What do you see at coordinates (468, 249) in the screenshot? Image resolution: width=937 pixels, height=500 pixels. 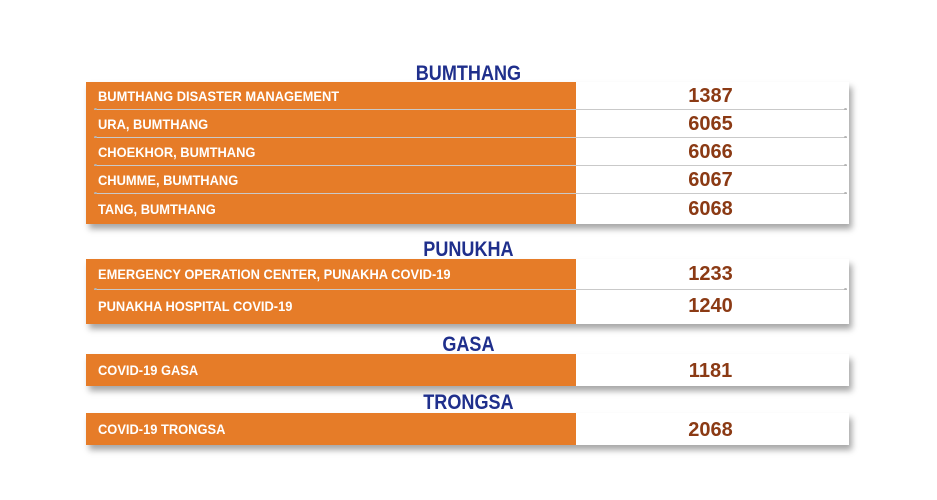 I see `section-title-punukha: PUNUKHA` at bounding box center [468, 249].